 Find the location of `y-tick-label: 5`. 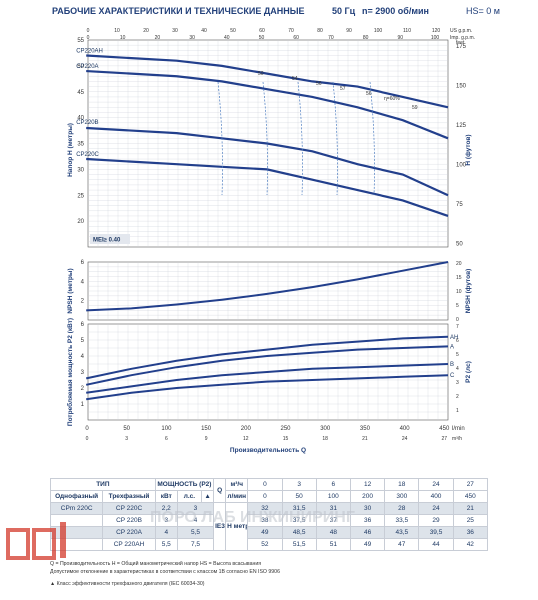

y-tick-label: 5 is located at coordinates (83, 341).